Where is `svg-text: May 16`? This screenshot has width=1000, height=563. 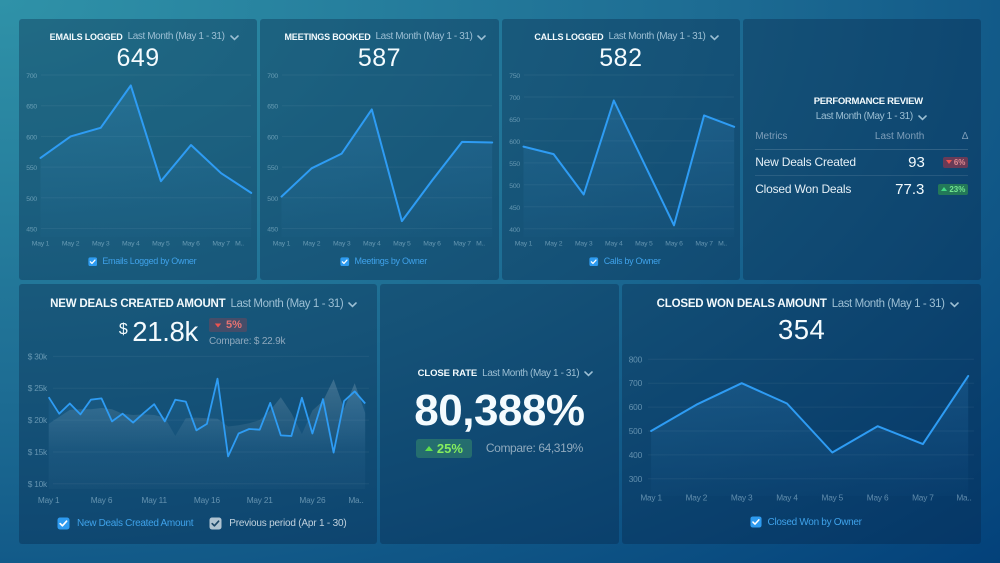 svg-text: May 16 is located at coordinates (207, 500).